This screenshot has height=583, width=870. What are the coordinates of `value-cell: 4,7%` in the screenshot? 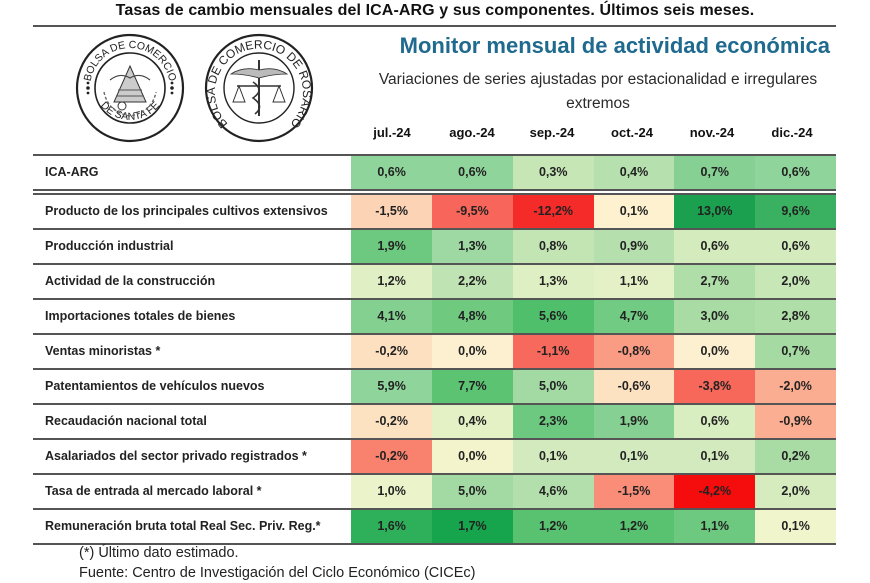 It's located at (634, 316).